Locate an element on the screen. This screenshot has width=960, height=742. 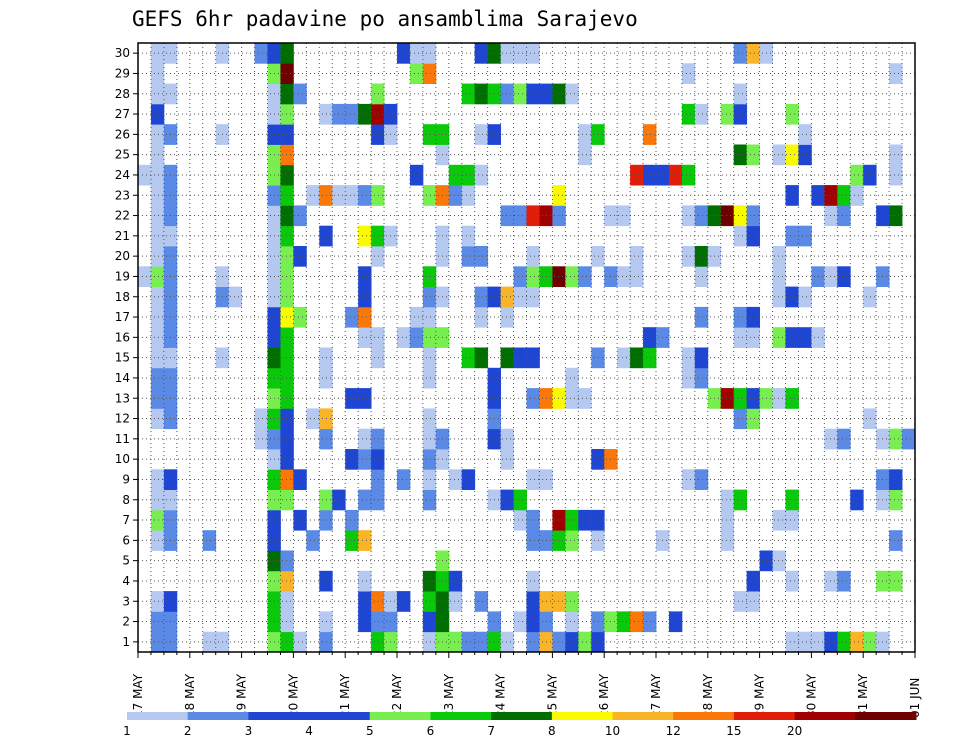
legend-tick-label: 6 is located at coordinates (431, 731).